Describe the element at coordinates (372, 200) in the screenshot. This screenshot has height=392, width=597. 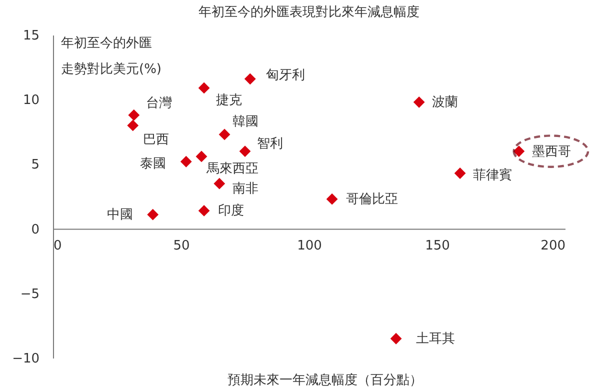
I see `annotation: 哥倫比亞` at that location.